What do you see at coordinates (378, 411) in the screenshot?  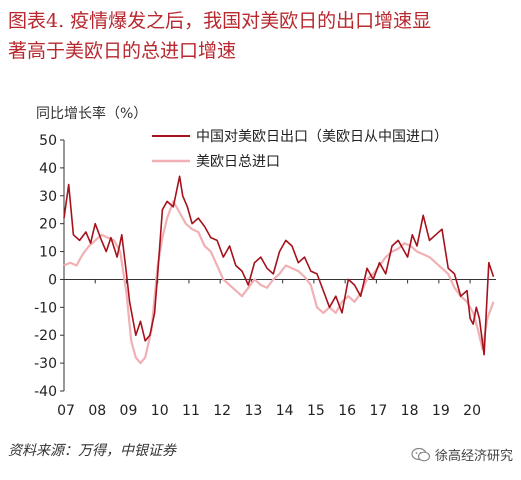 I see `x-tick-label: 17` at bounding box center [378, 411].